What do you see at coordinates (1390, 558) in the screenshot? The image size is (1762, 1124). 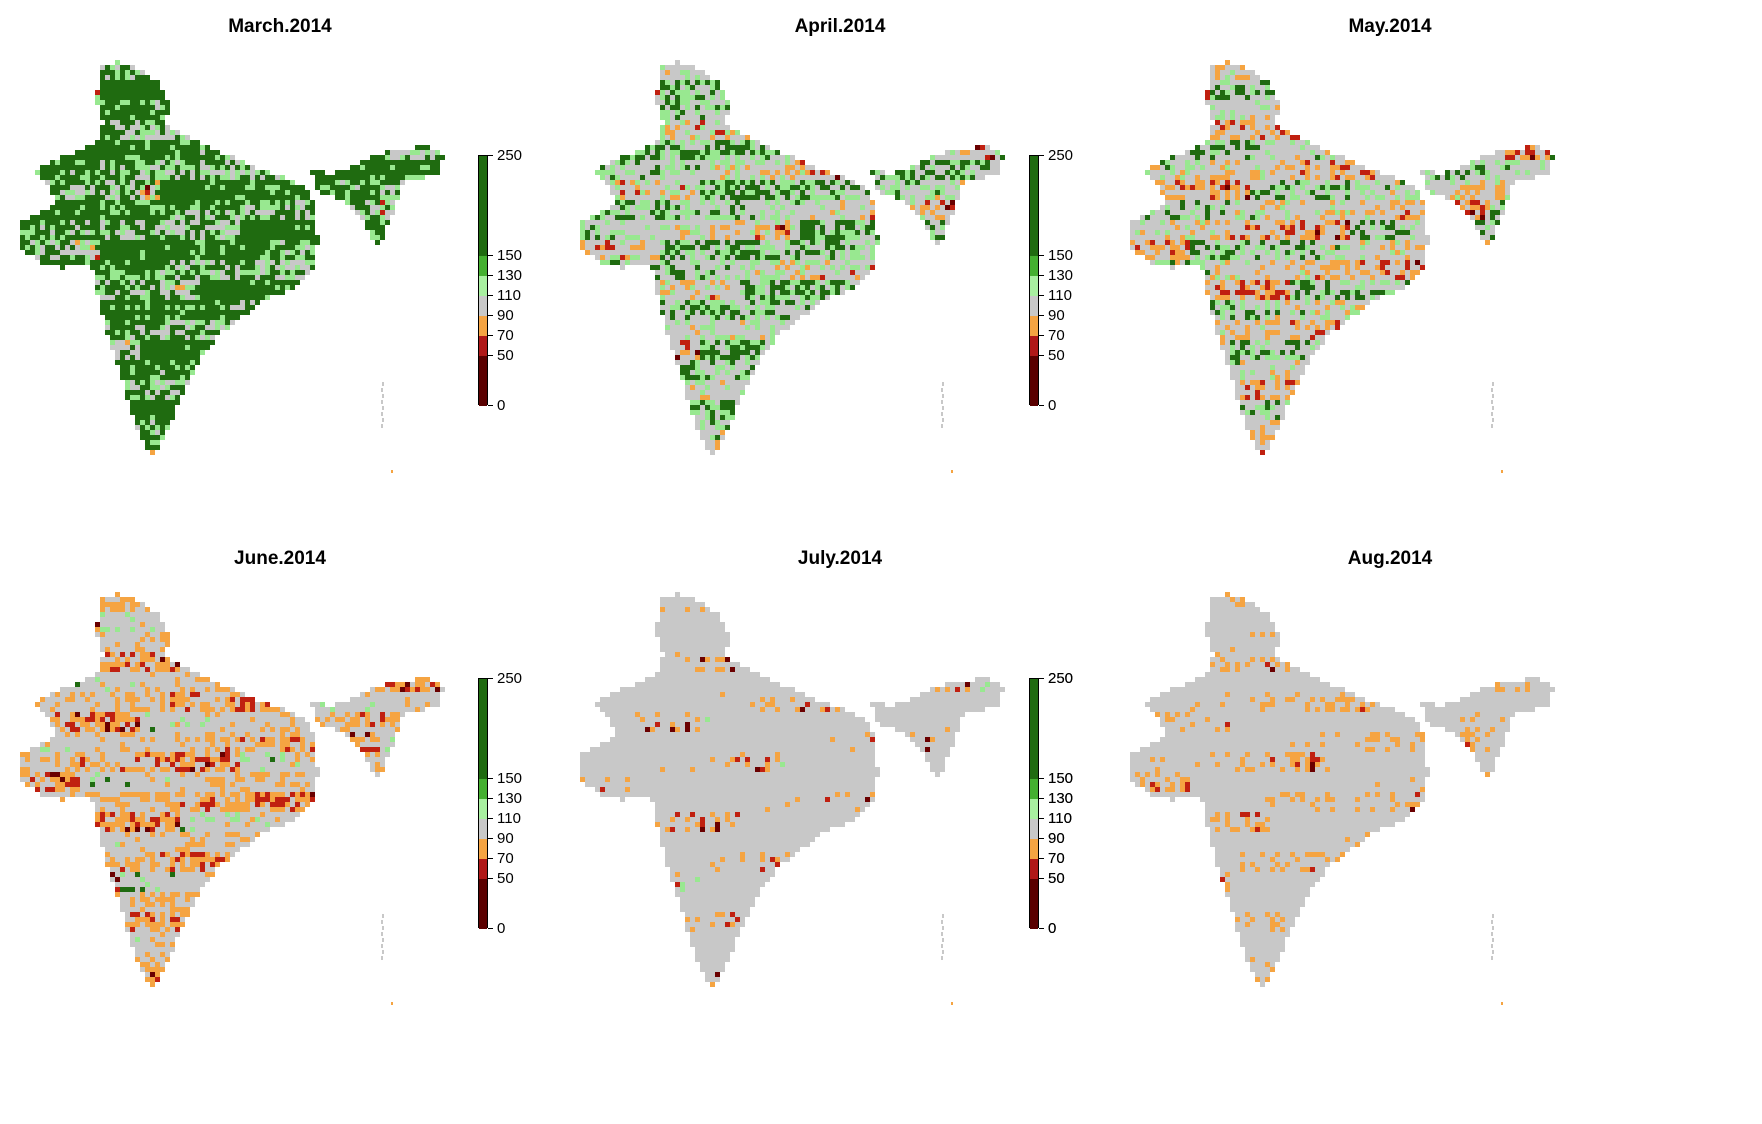 I see `panel-title: Aug.2014` at bounding box center [1390, 558].